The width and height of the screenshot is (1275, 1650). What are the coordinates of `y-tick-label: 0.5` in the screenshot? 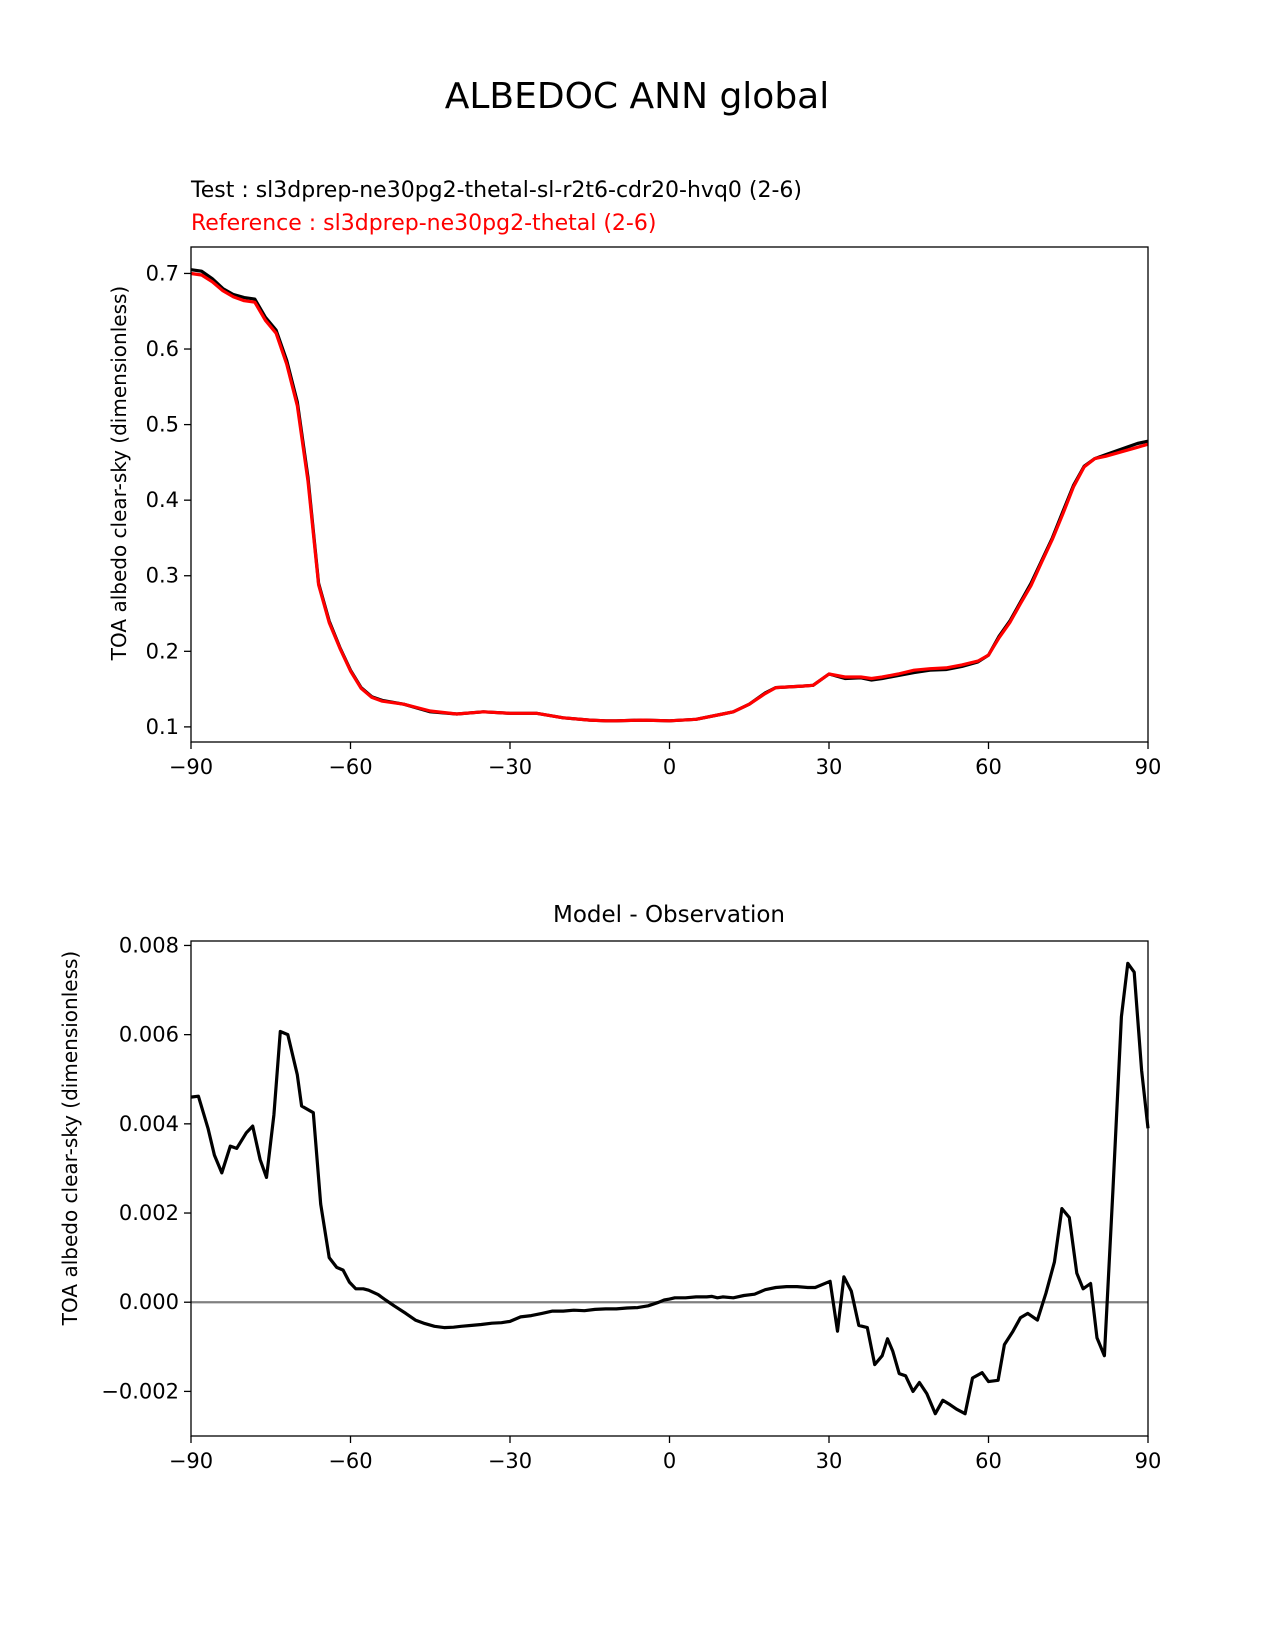 It's located at (162, 425).